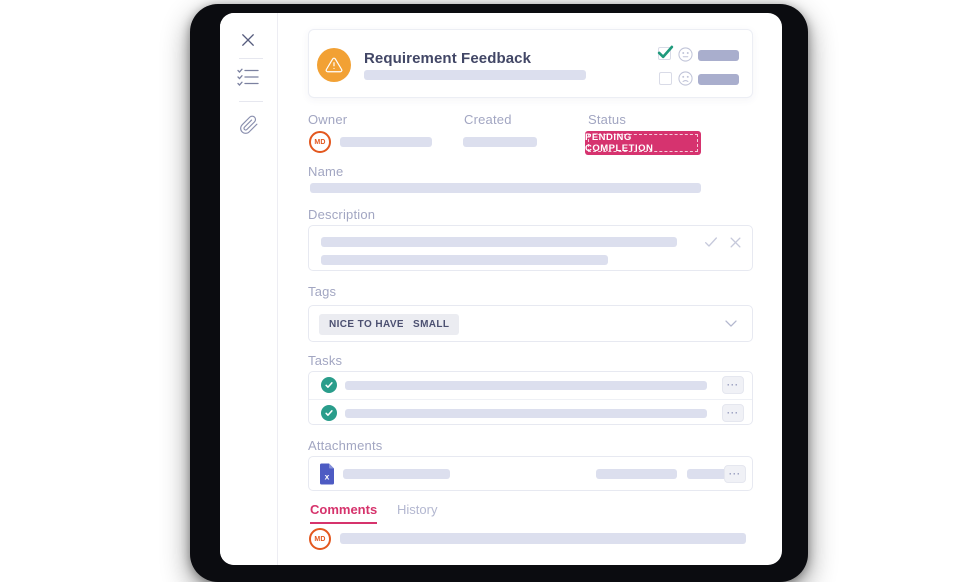  Describe the element at coordinates (448, 58) in the screenshot. I see `page-title: Requirement Feedback` at that location.